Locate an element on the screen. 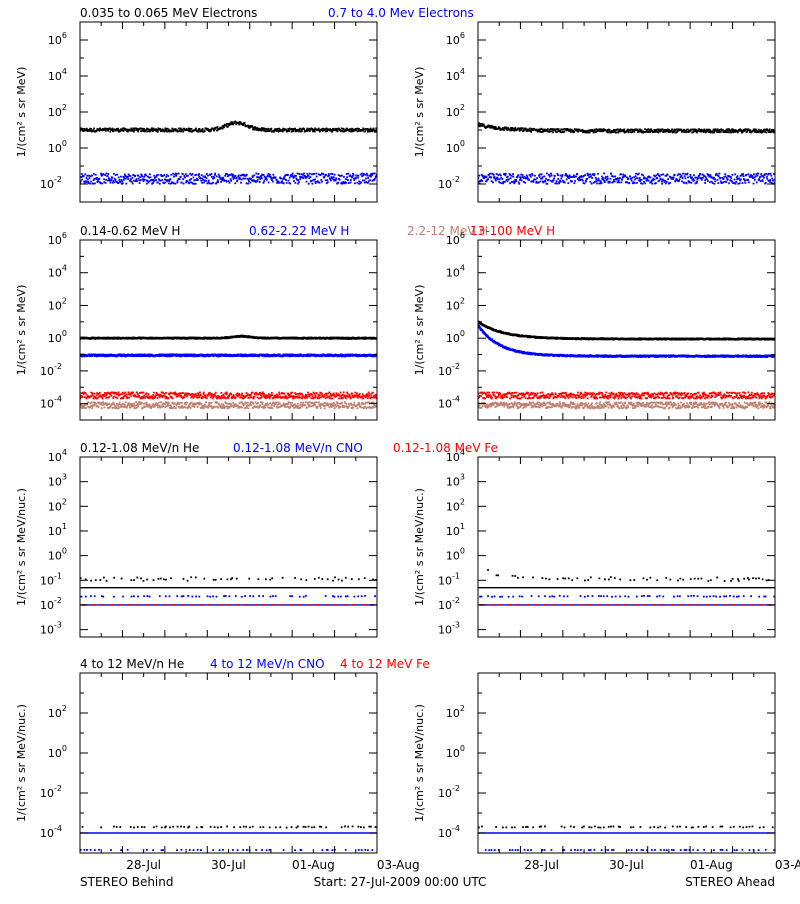 This screenshot has width=800, height=904. y-axis-label: 1/(cm² s sr MeV) is located at coordinates (419, 112).